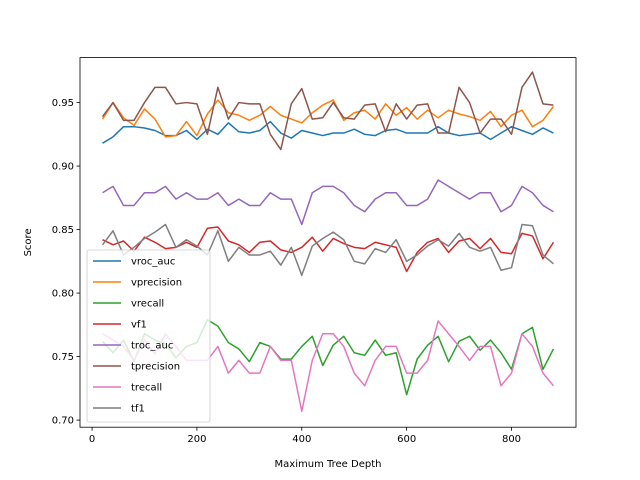 The image size is (640, 480). I want to click on series-line-vprecision, so click(328, 118).